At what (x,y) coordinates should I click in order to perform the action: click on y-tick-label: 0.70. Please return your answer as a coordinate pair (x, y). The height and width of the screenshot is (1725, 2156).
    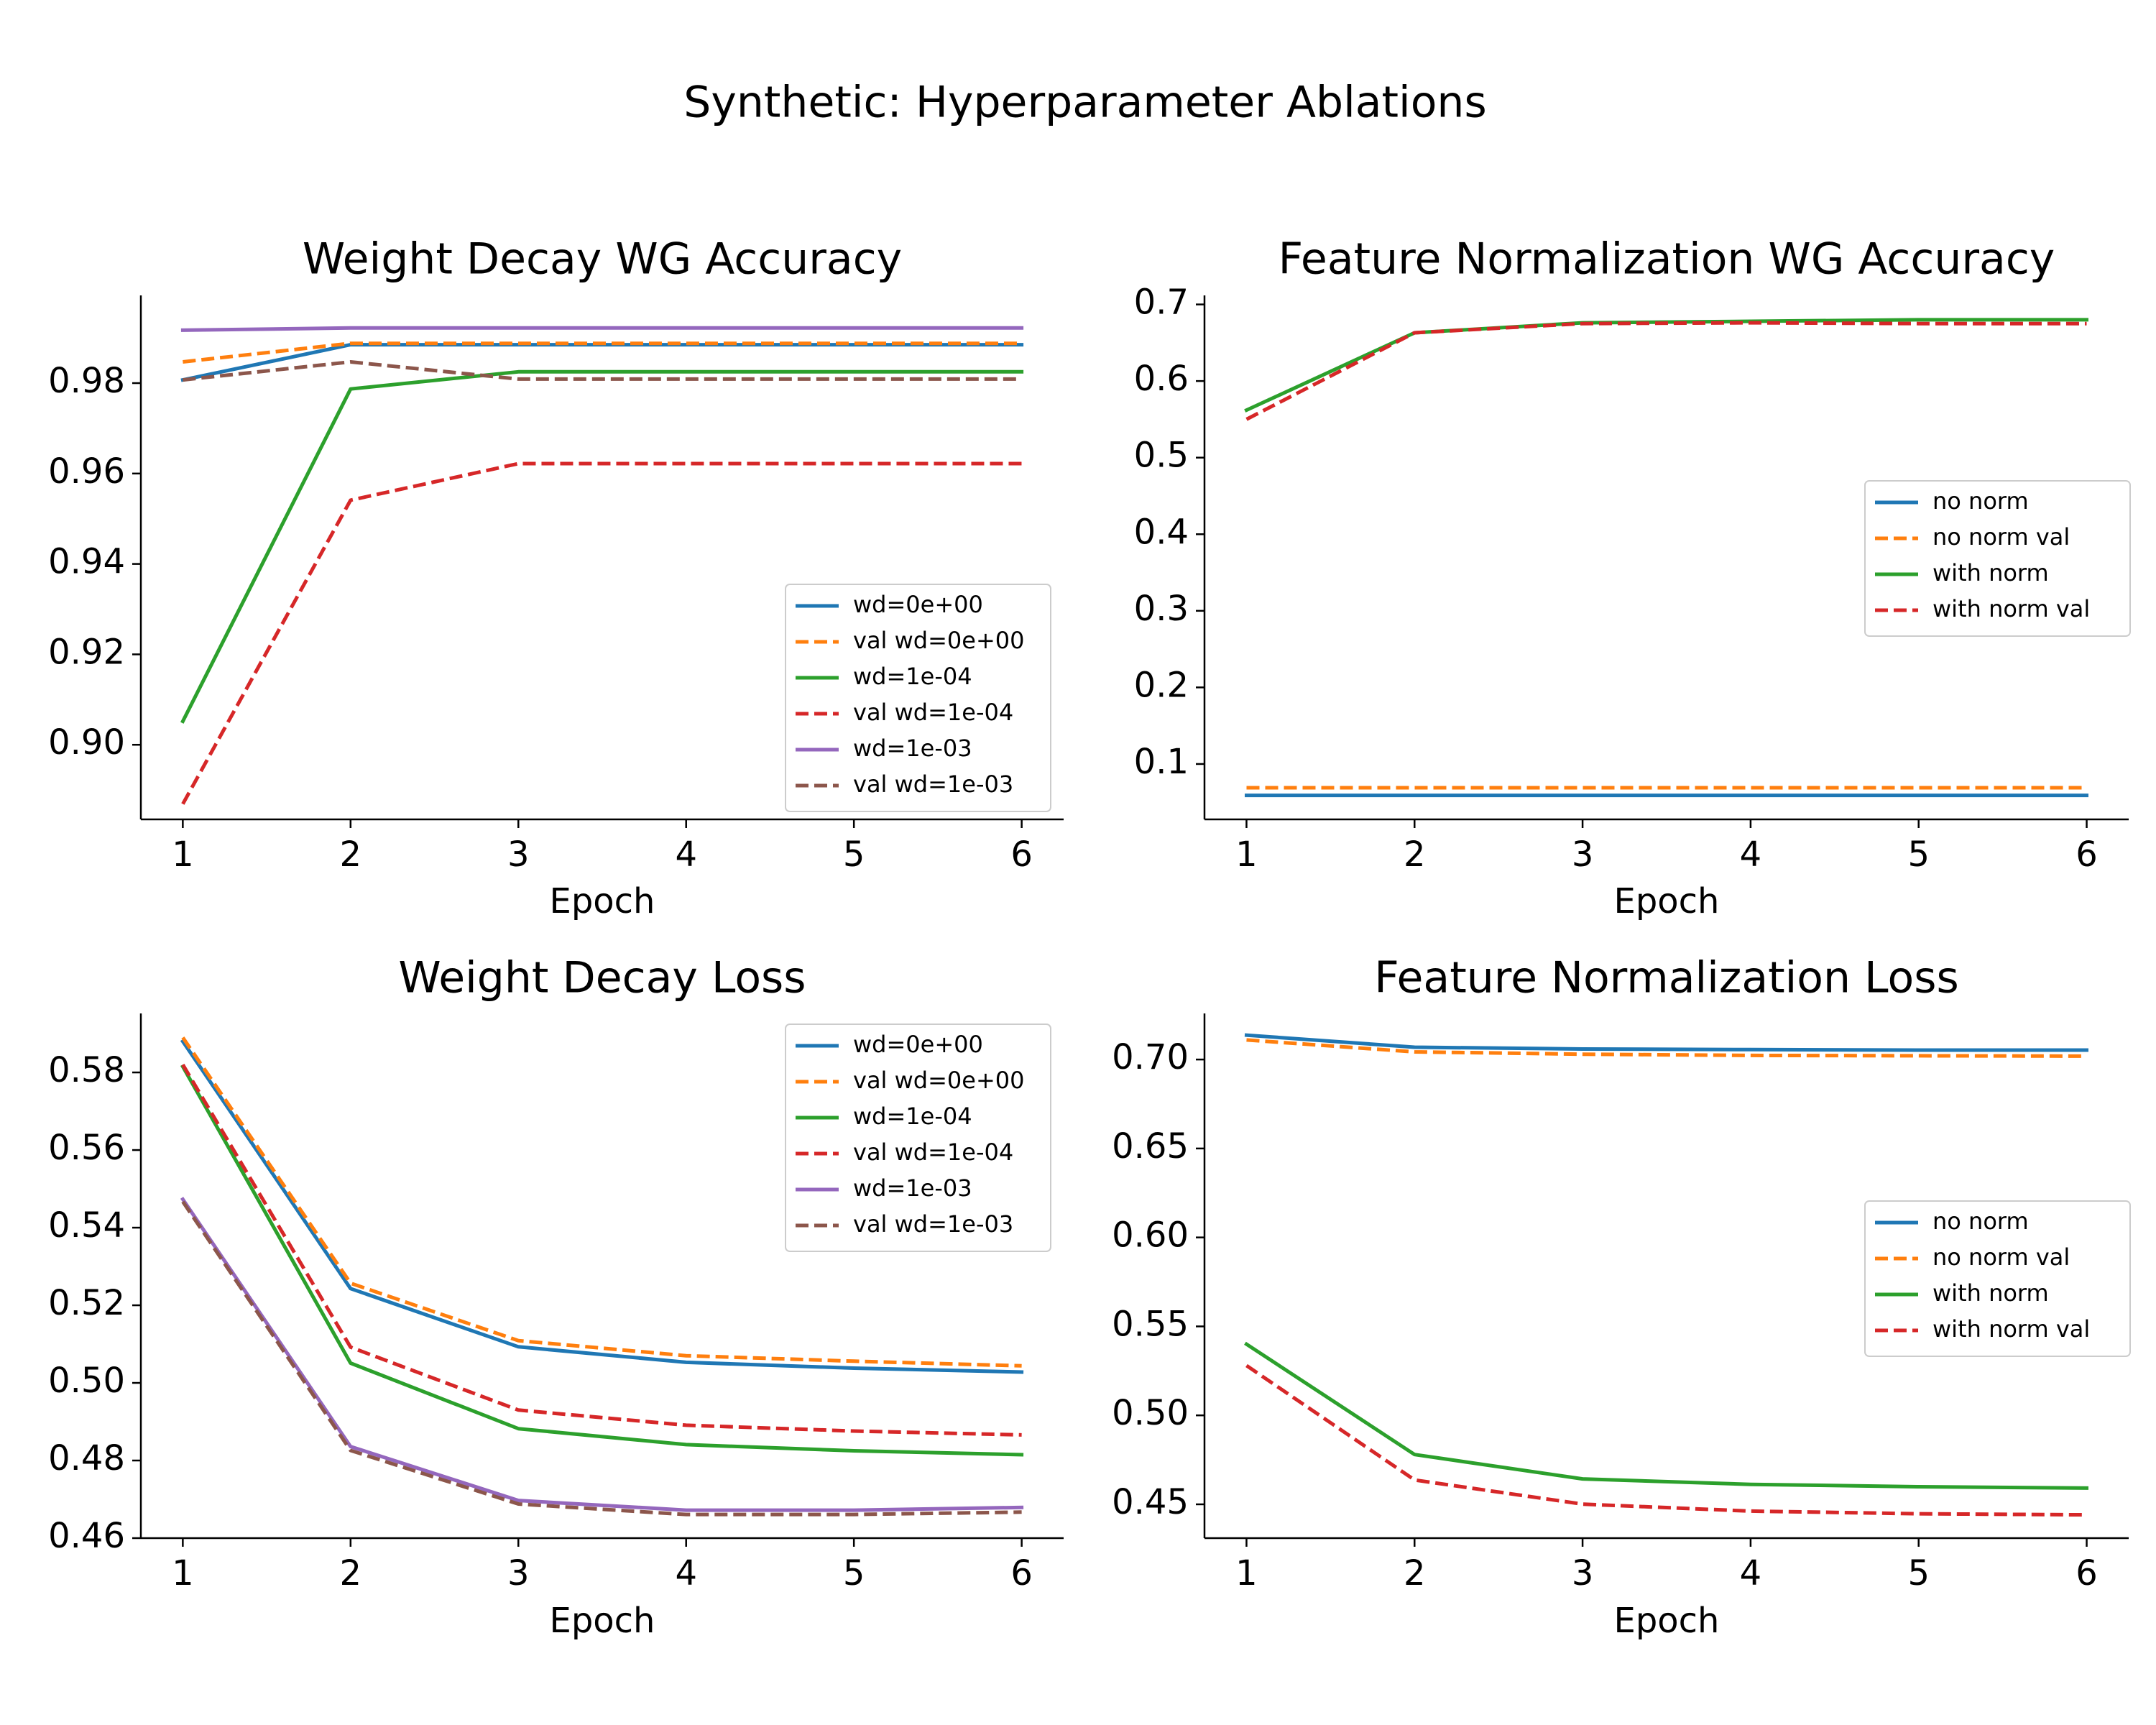
    Looking at the image, I should click on (1150, 1057).